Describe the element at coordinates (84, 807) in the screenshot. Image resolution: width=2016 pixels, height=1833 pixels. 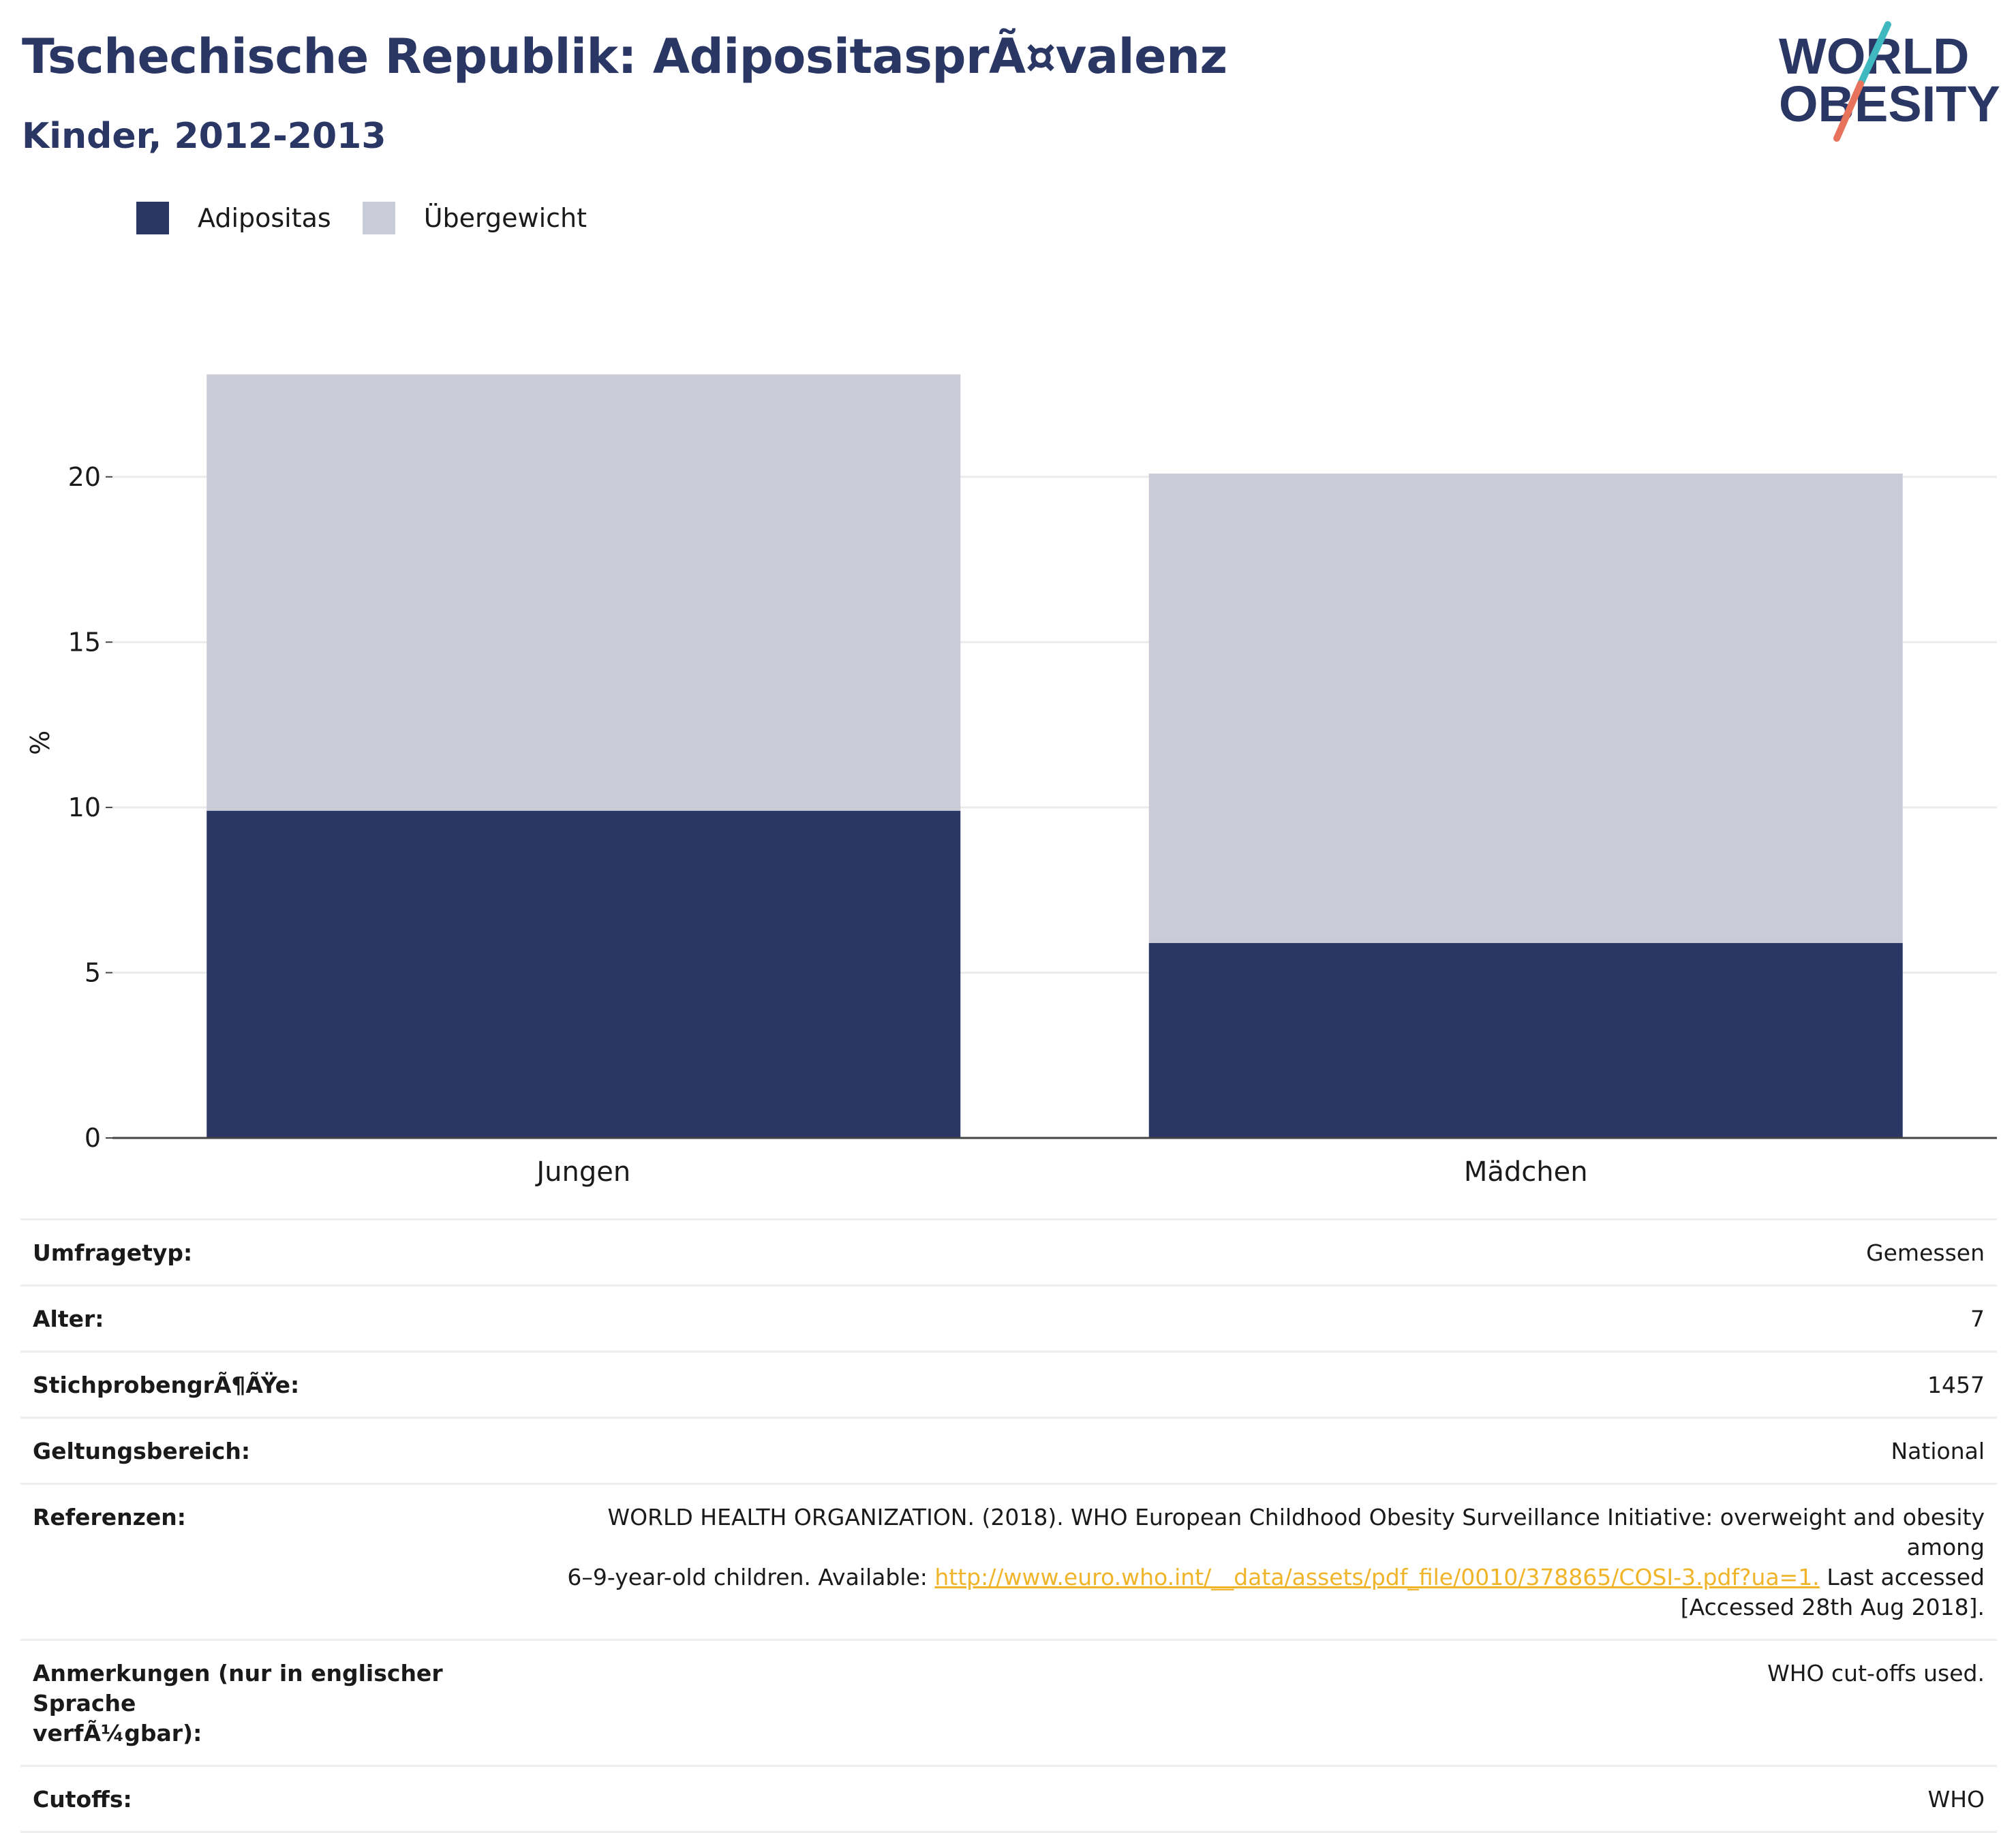
I see `y-tick-label: 10` at that location.